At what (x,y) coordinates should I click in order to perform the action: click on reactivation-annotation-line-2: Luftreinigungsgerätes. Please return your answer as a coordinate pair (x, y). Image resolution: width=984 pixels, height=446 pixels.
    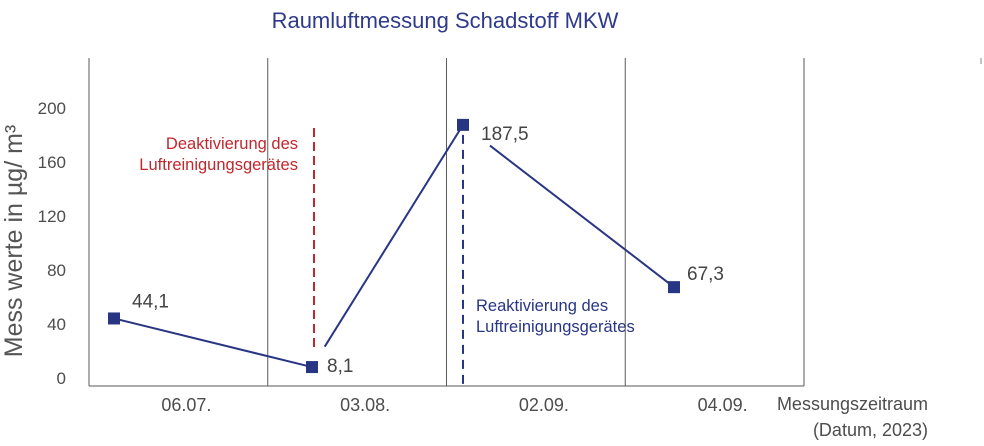
    Looking at the image, I should click on (555, 327).